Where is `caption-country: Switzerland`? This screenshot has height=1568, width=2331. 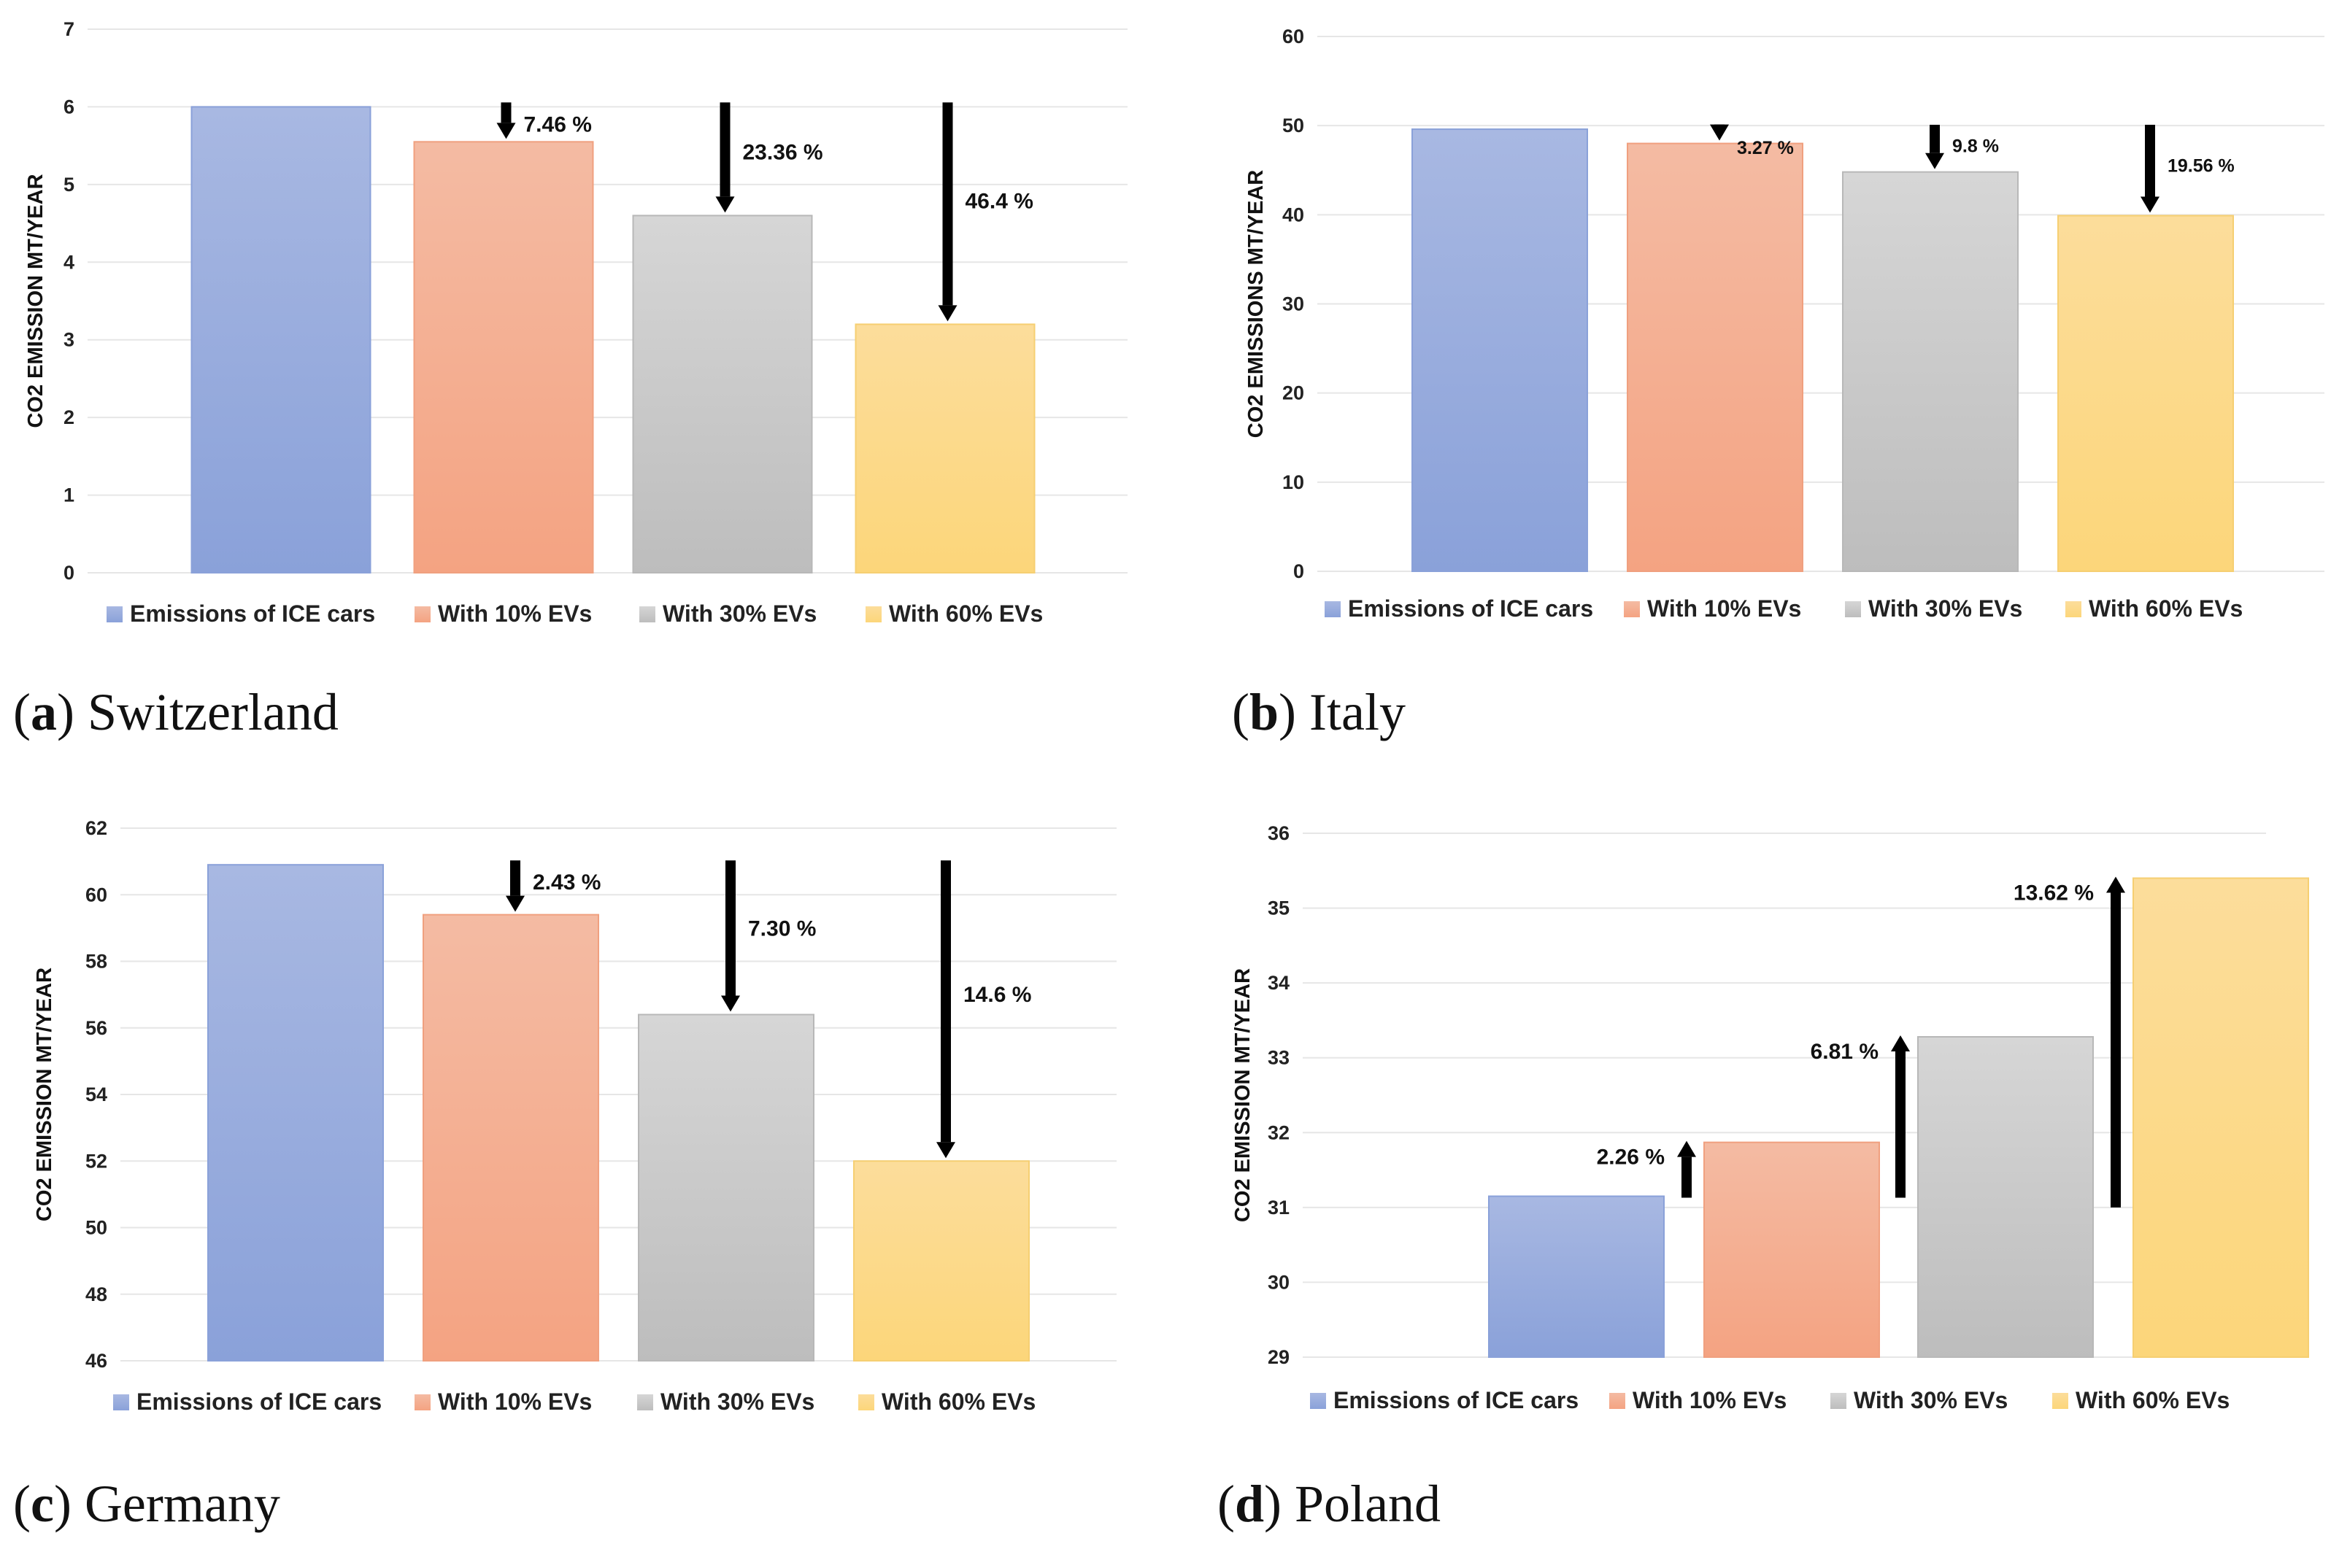
caption-country: Switzerland is located at coordinates (213, 712).